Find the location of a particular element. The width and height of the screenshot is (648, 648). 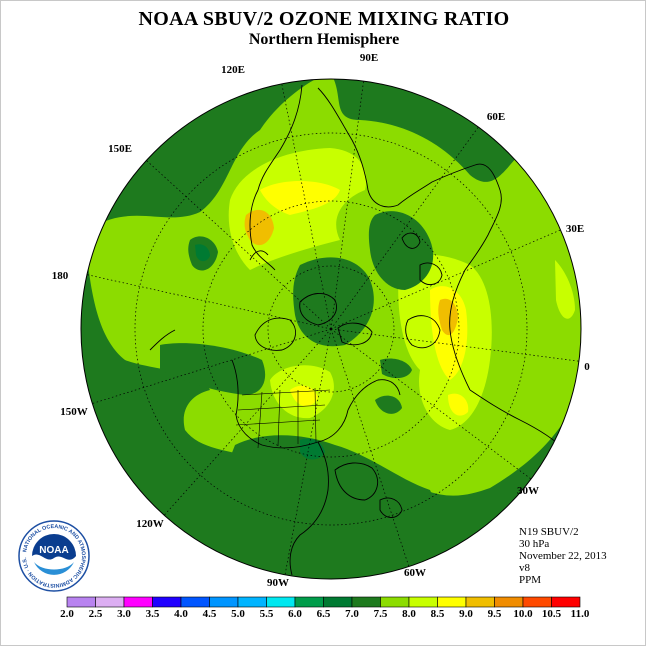

lon-label-90e: 90E is located at coordinates (369, 58).